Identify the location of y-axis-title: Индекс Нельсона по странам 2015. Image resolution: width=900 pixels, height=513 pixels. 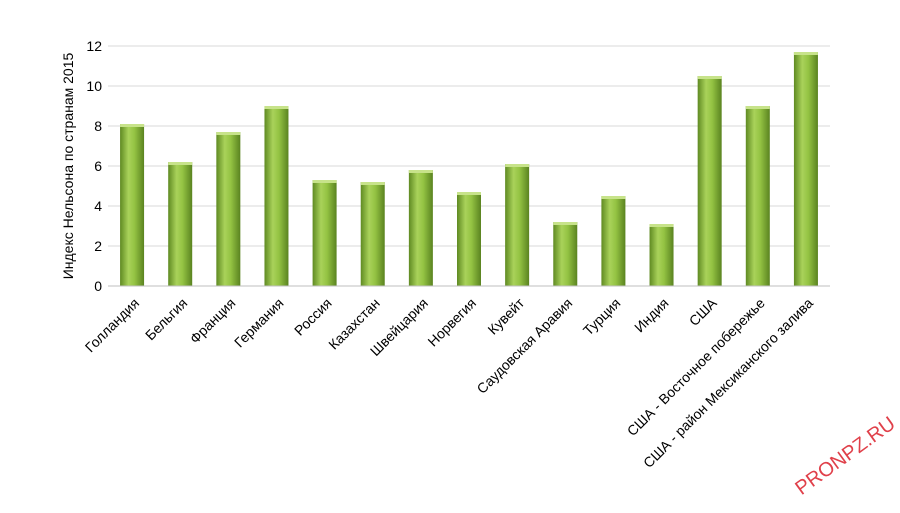
(68, 165).